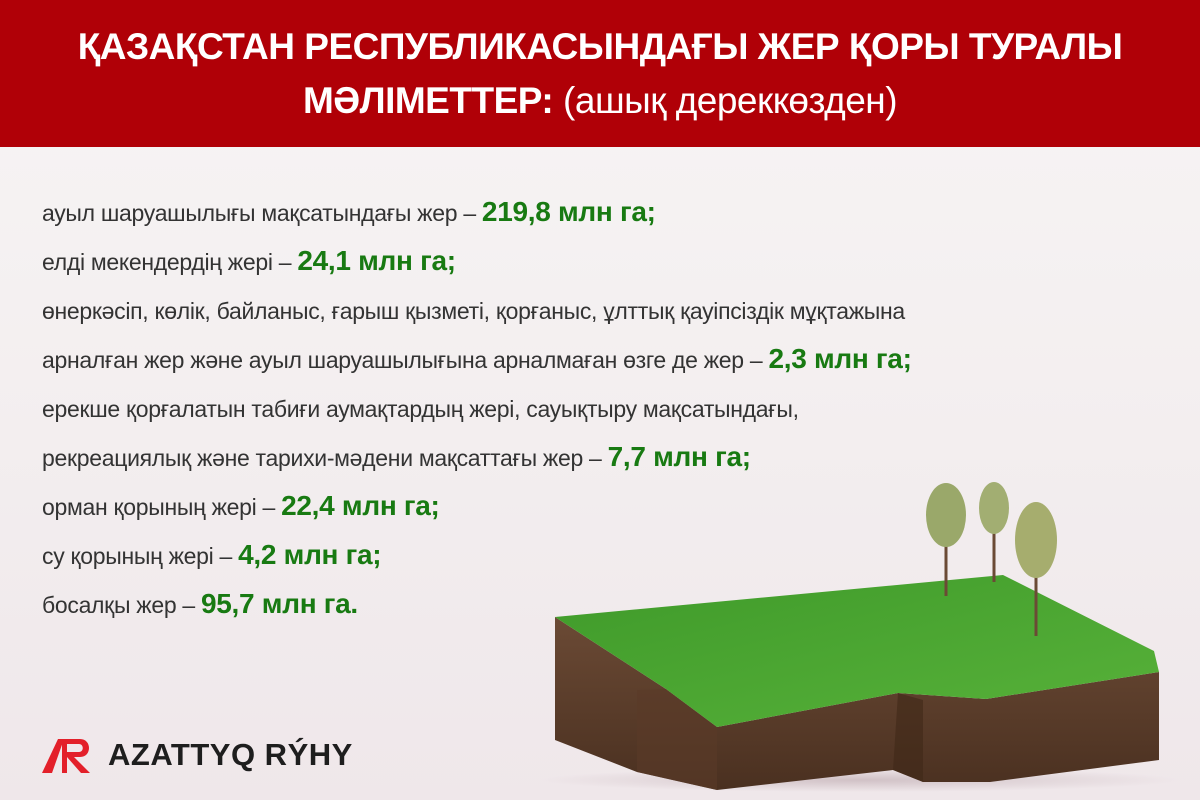  Describe the element at coordinates (230, 754) in the screenshot. I see `logo-text: AZATTYQ RÝHY` at that location.